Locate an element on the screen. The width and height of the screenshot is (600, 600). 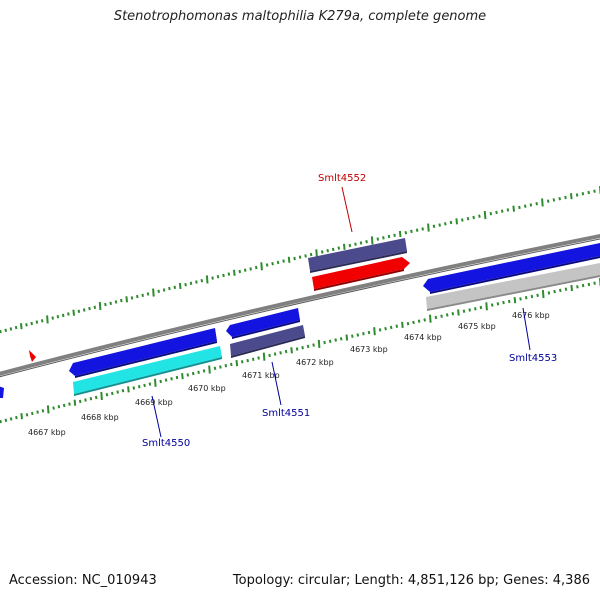
gene-smlt4550-top is located at coordinates (143, 353).